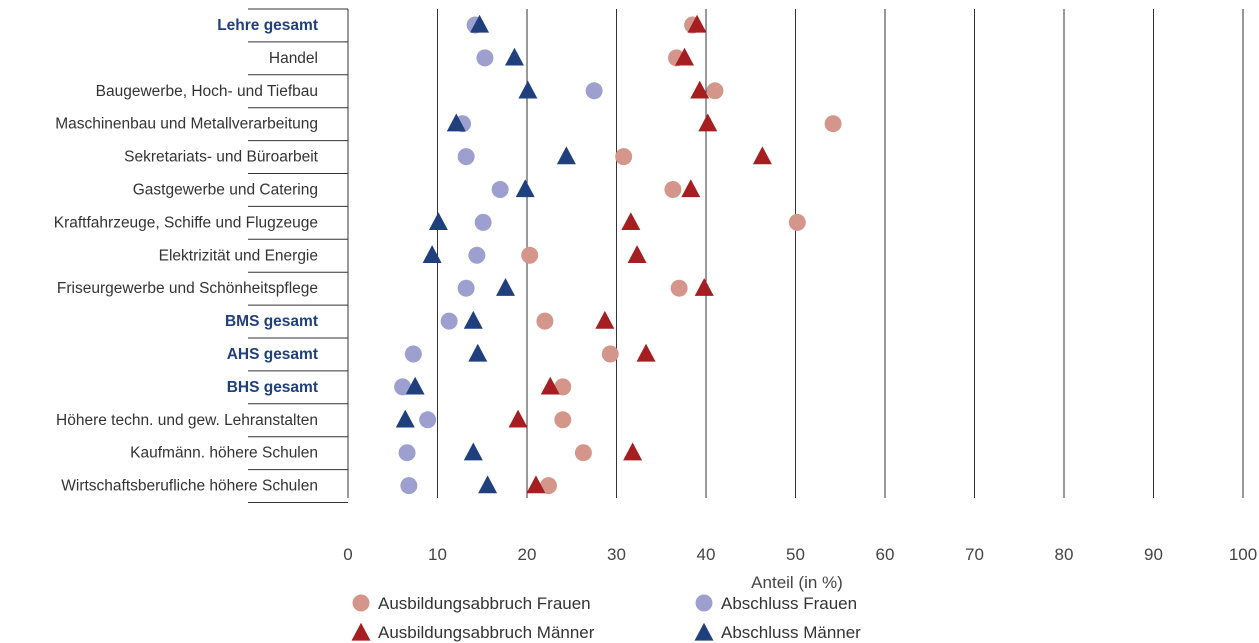 Image resolution: width=1259 pixels, height=643 pixels. Describe the element at coordinates (974, 554) in the screenshot. I see `x-tick-label: 70` at that location.